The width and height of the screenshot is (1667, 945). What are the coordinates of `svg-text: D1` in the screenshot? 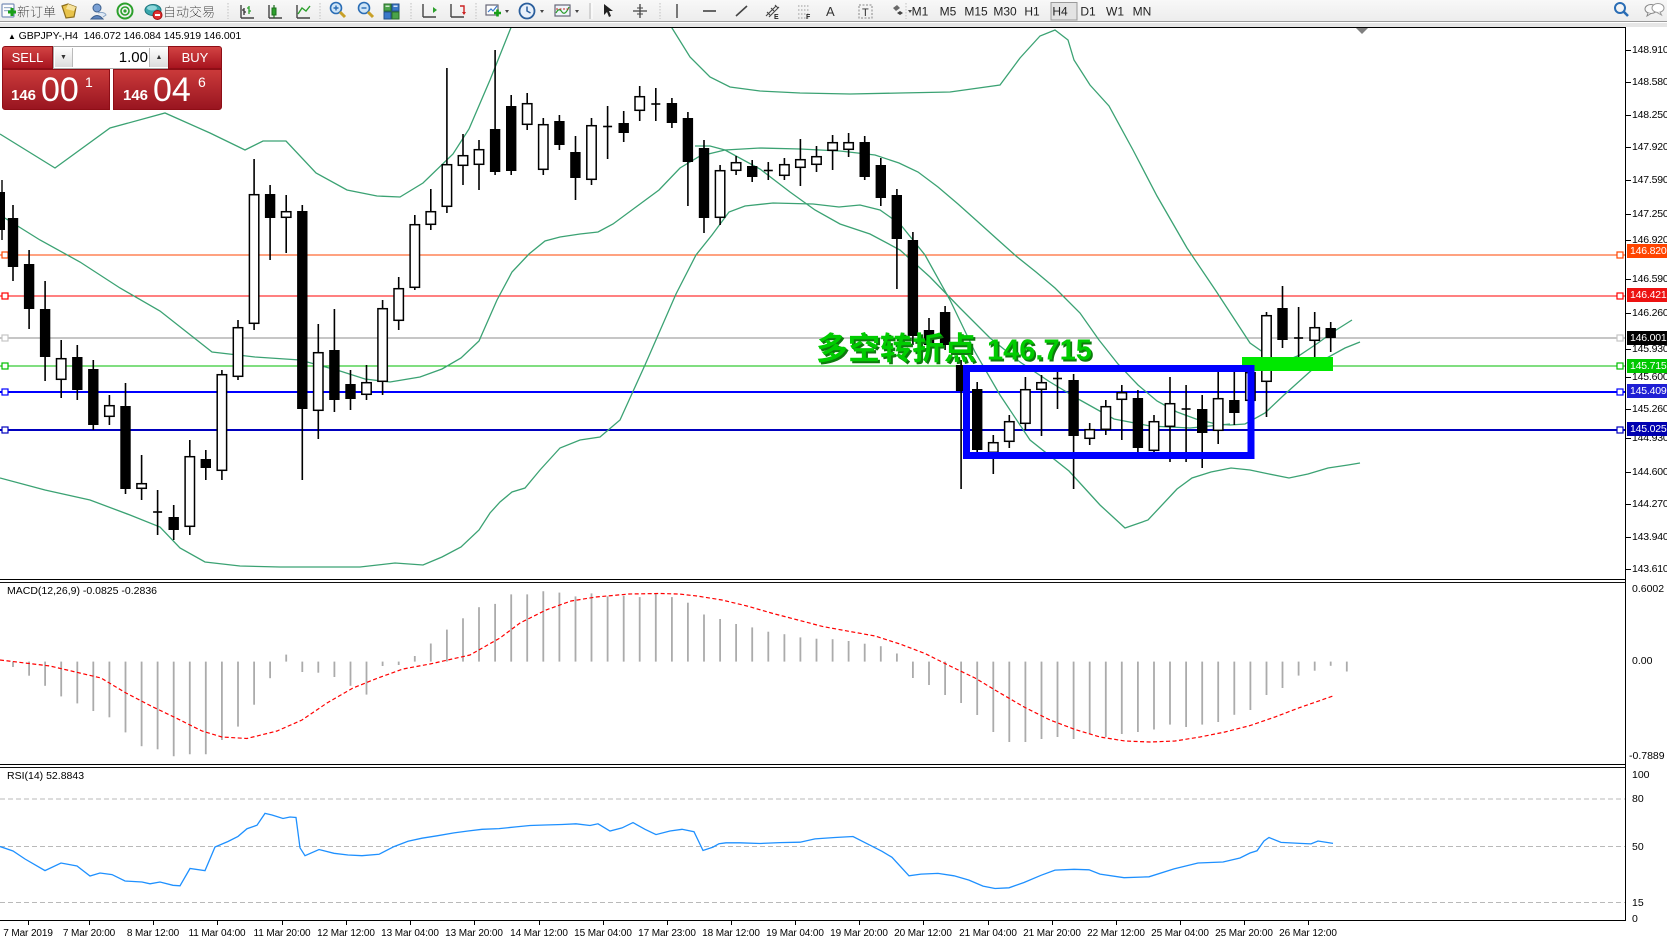 It's located at (1088, 12).